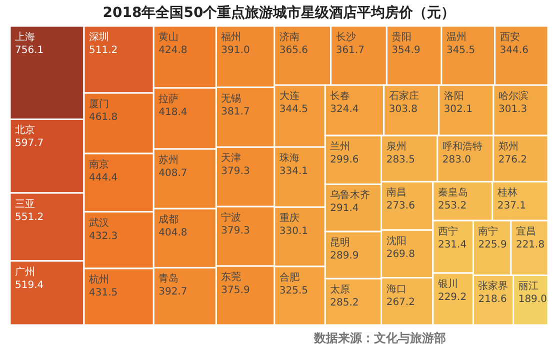 This screenshot has width=558, height=347. Describe the element at coordinates (344, 256) in the screenshot. I see `data-label: 289.9` at that location.